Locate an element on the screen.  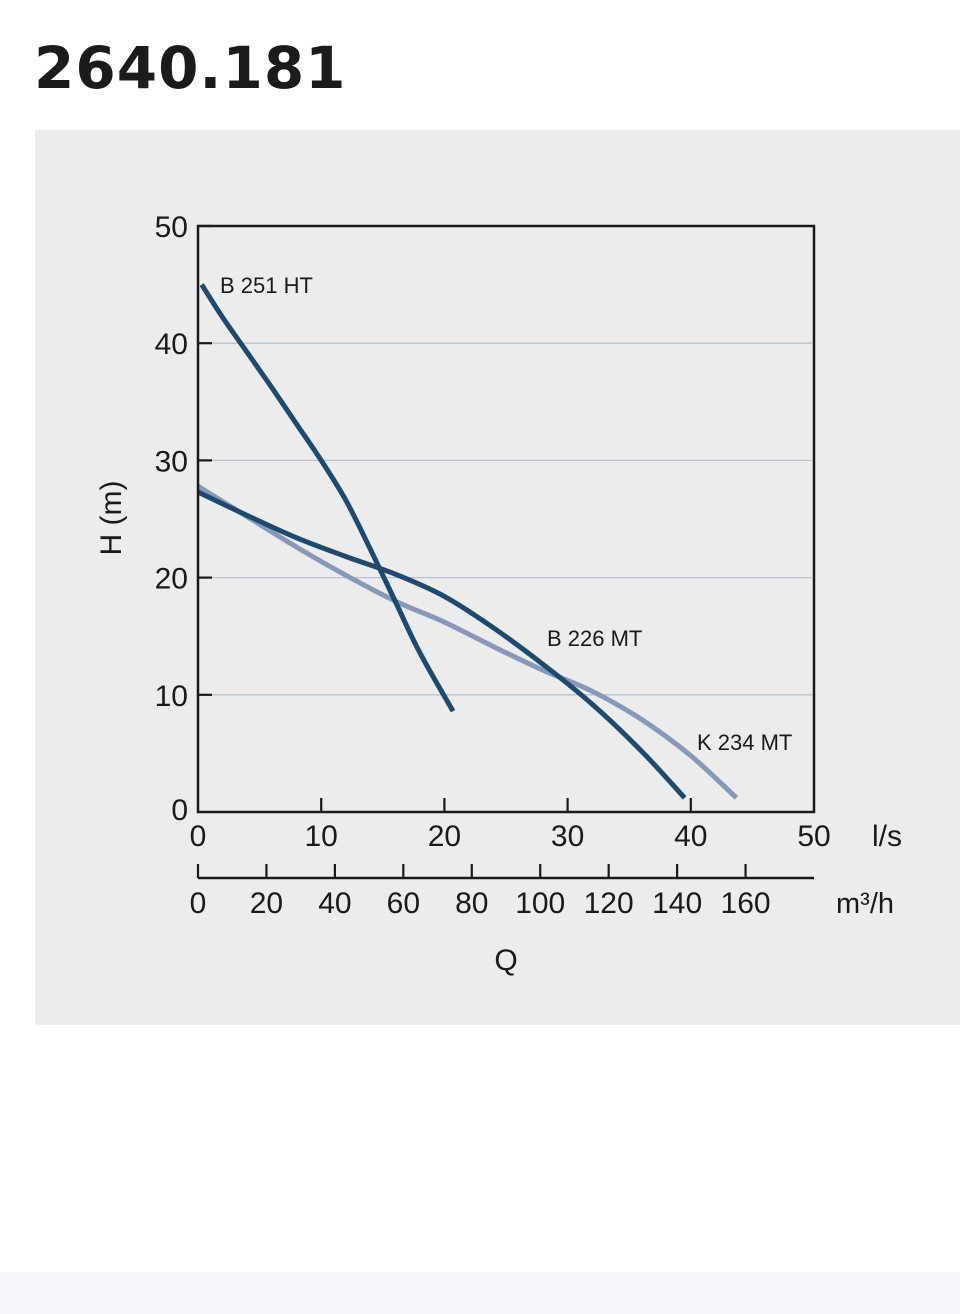
secondary-x-tick-label-100: 100 is located at coordinates (540, 903).